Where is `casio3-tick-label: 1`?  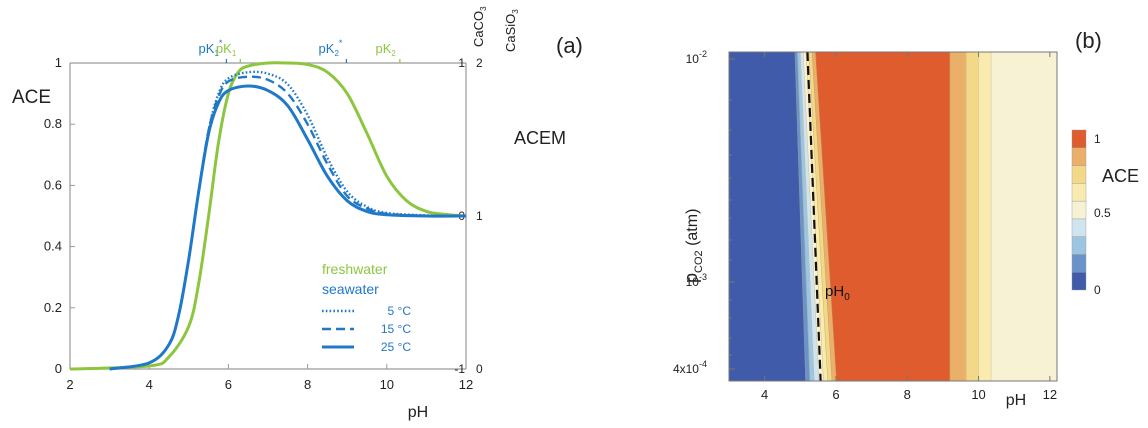
casio3-tick-label: 1 is located at coordinates (479, 216).